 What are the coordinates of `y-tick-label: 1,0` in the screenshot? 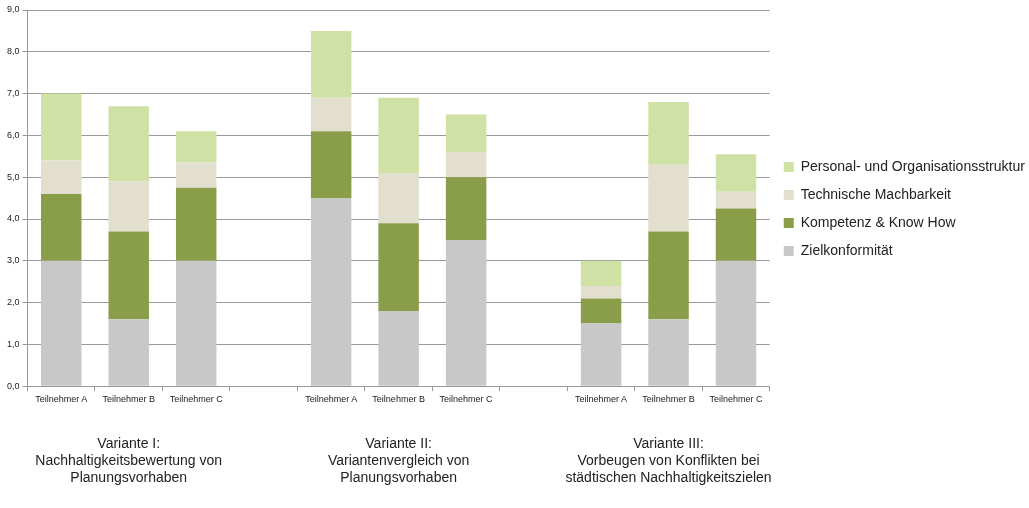 It's located at (13, 343).